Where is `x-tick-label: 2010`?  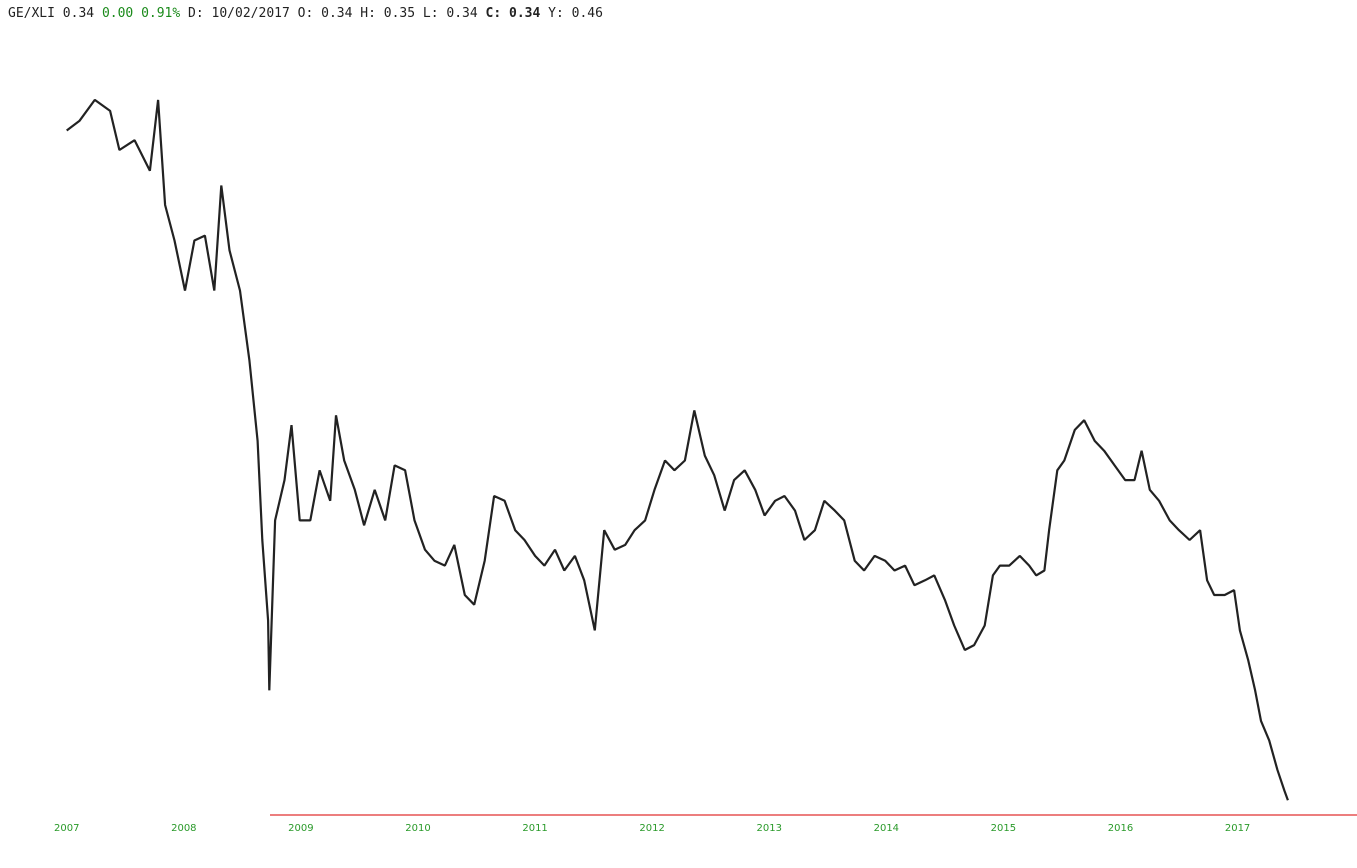 x-tick-label: 2010 is located at coordinates (417, 828).